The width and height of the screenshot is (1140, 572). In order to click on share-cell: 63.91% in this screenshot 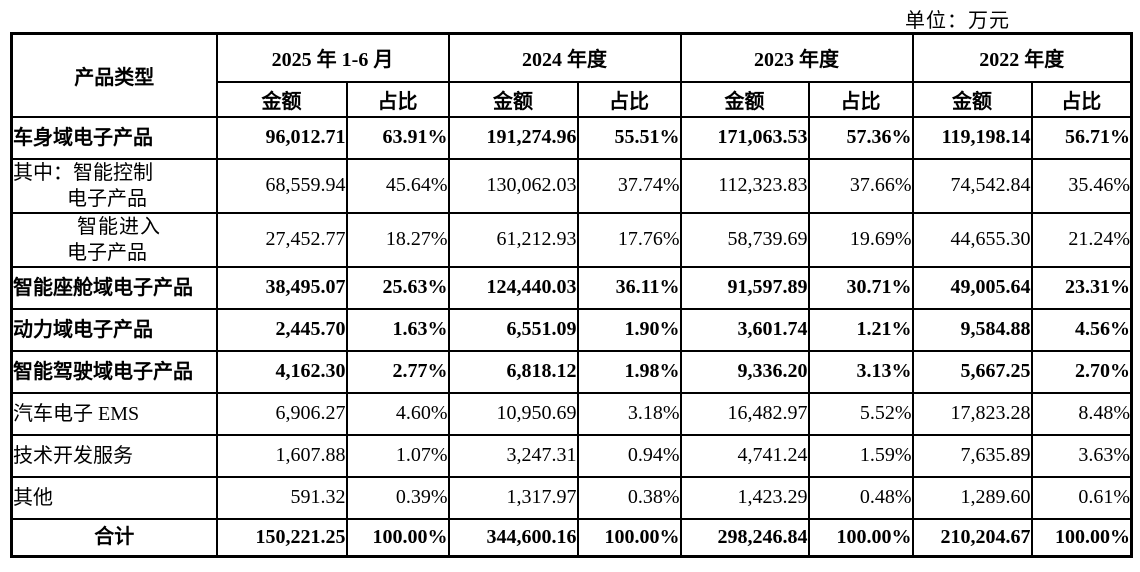, I will do `click(397, 137)`.